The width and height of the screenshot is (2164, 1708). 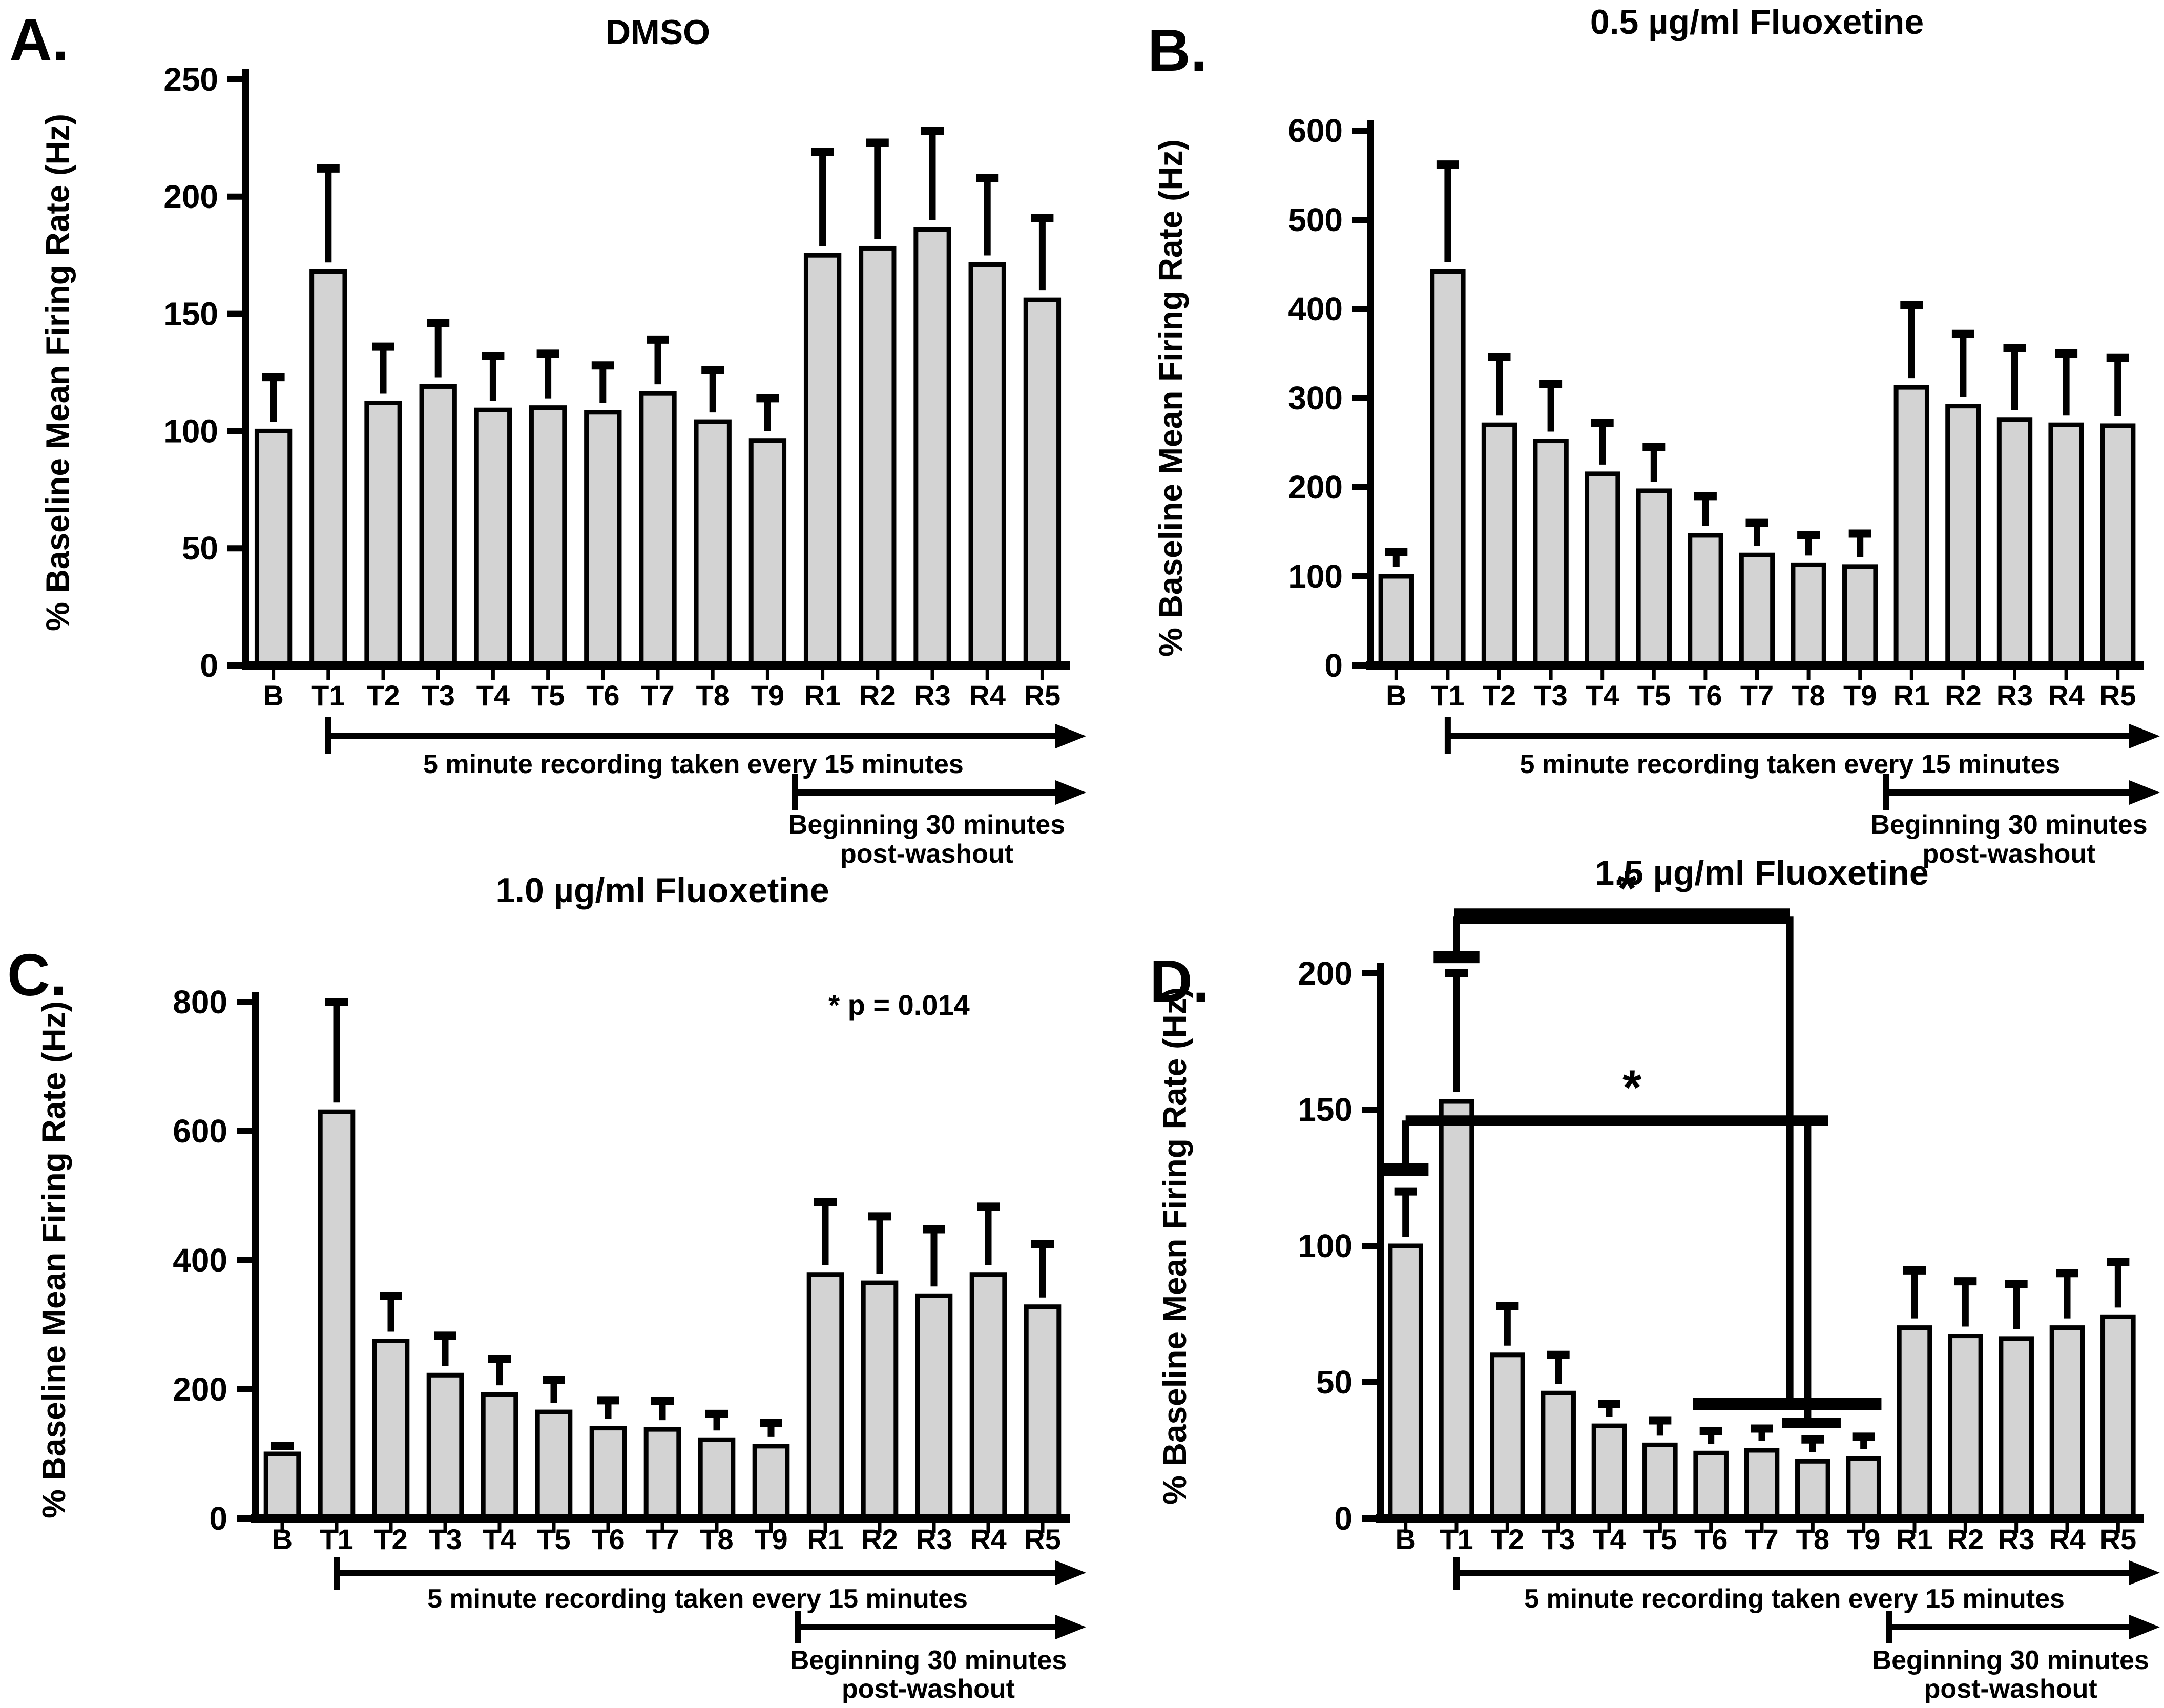 I want to click on svg-text: 50, so click(x=200, y=548).